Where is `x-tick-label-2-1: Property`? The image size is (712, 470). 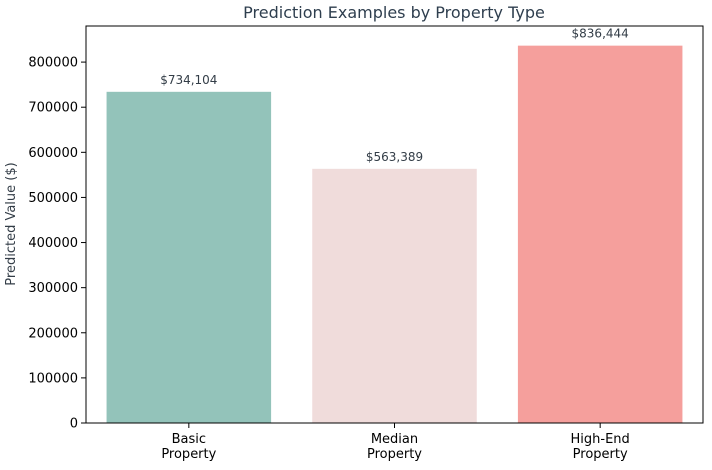
x-tick-label-2-1: Property is located at coordinates (600, 454).